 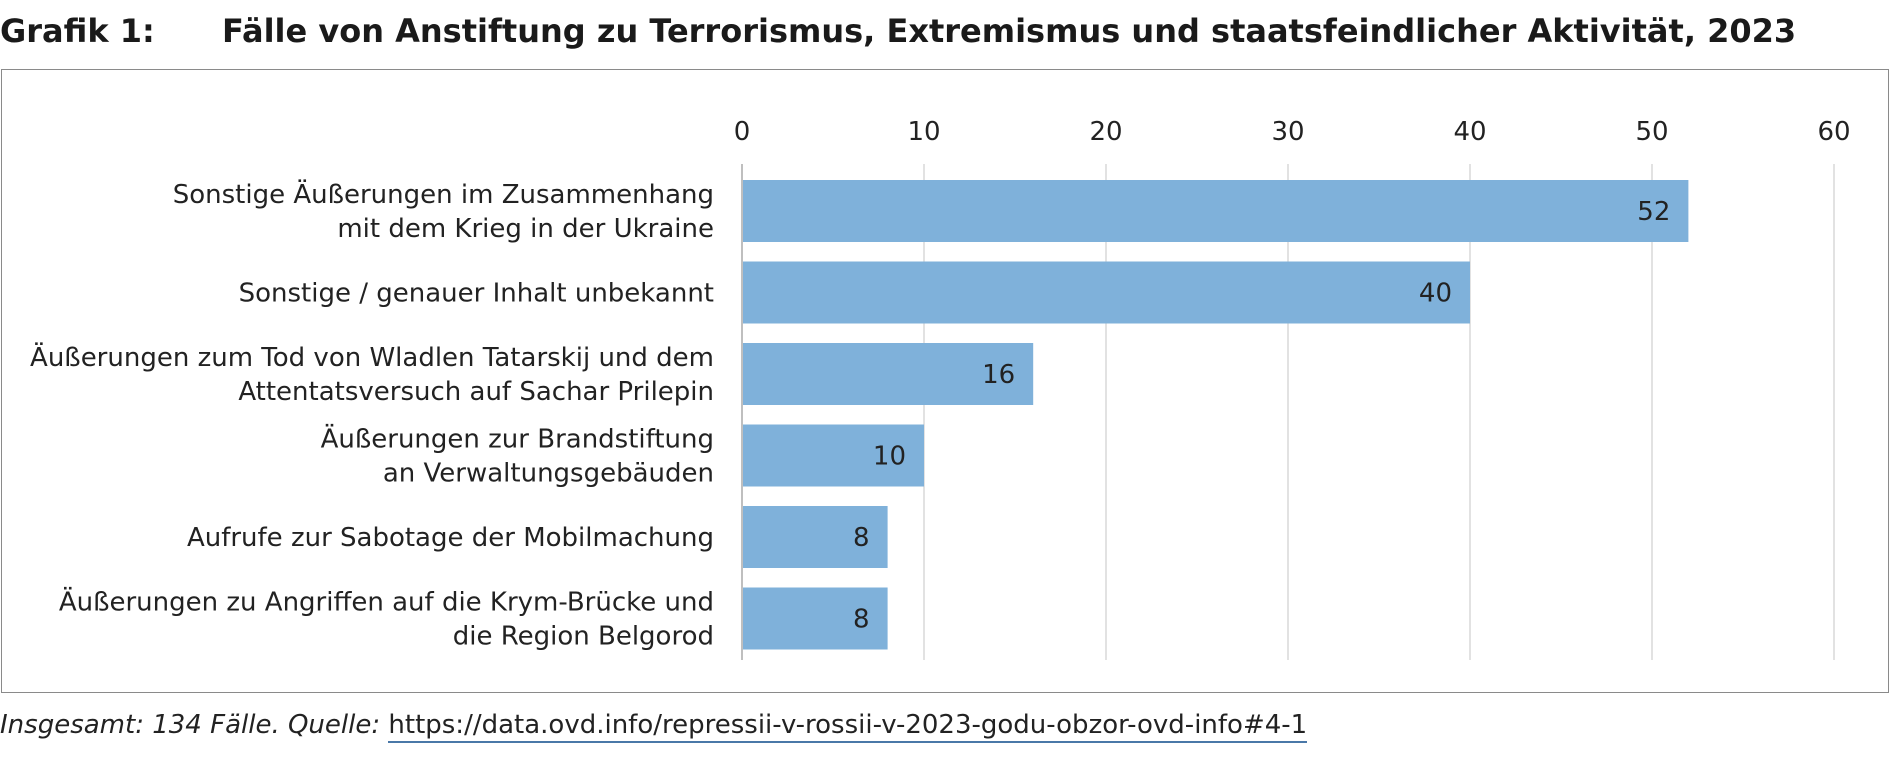 What do you see at coordinates (923, 132) in the screenshot?
I see `x-tick-label: 10` at bounding box center [923, 132].